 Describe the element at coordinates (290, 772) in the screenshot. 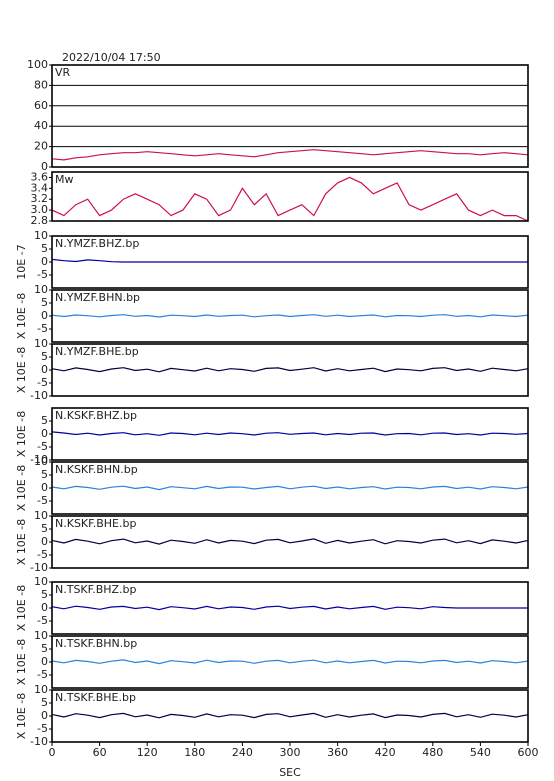

I see `x-axis-label: SEC` at that location.